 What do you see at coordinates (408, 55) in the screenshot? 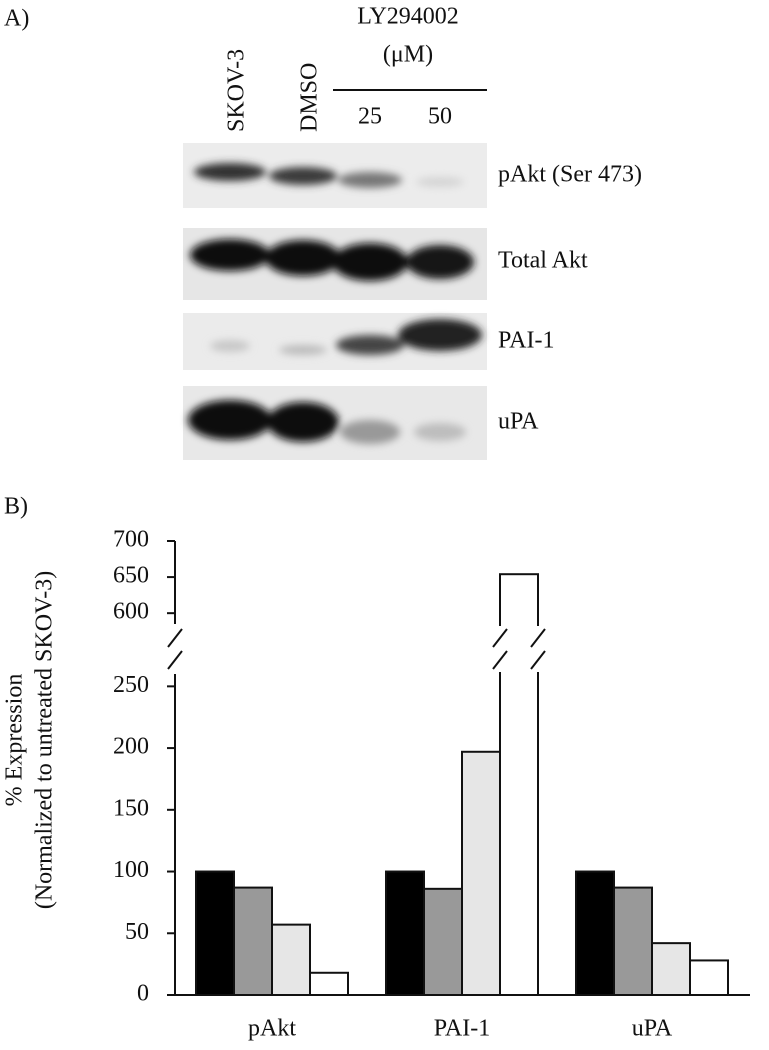
I see `unit-label: (μM)` at bounding box center [408, 55].